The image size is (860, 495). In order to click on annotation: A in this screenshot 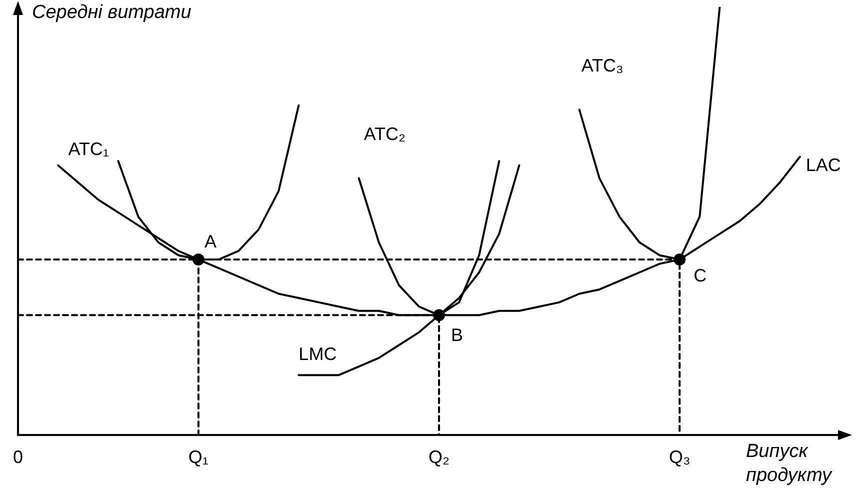, I will do `click(210, 242)`.